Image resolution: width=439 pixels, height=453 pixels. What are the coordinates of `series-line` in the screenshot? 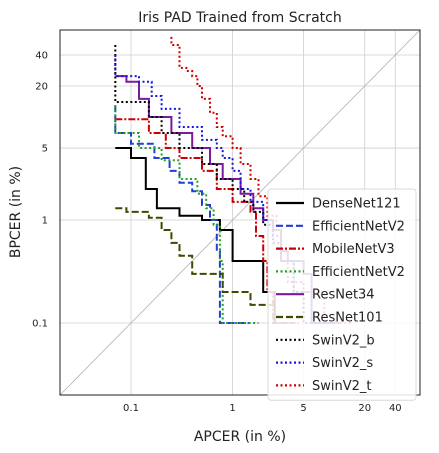 It's located at (194, 256).